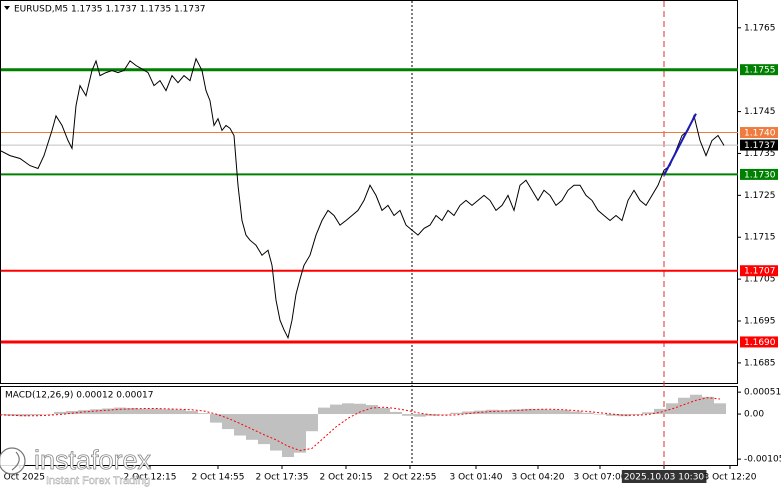 This screenshot has width=781, height=489. I want to click on y-tick-label: -0.00105, so click(762, 460).